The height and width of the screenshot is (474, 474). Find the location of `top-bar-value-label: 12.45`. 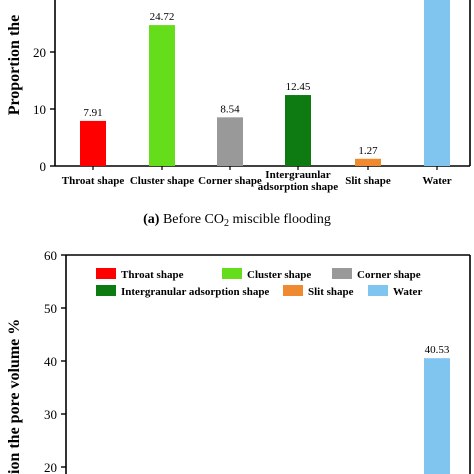

top-bar-value-label: 12.45 is located at coordinates (298, 87).